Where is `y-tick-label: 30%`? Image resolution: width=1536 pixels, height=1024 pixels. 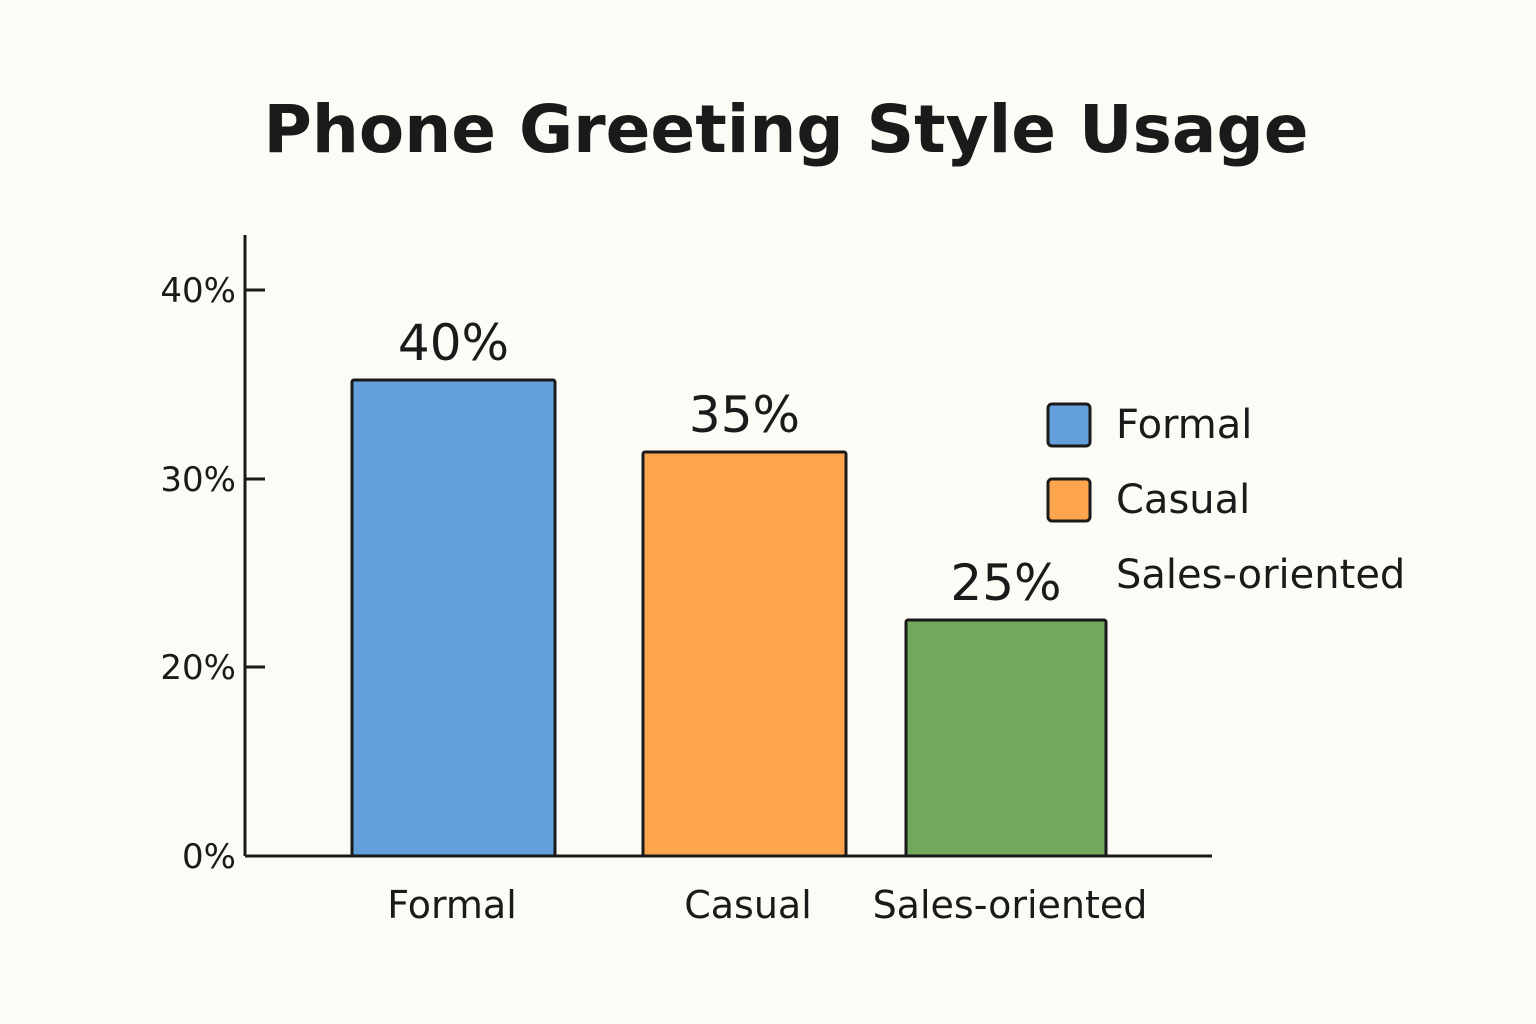
y-tick-label: 30% is located at coordinates (198, 480).